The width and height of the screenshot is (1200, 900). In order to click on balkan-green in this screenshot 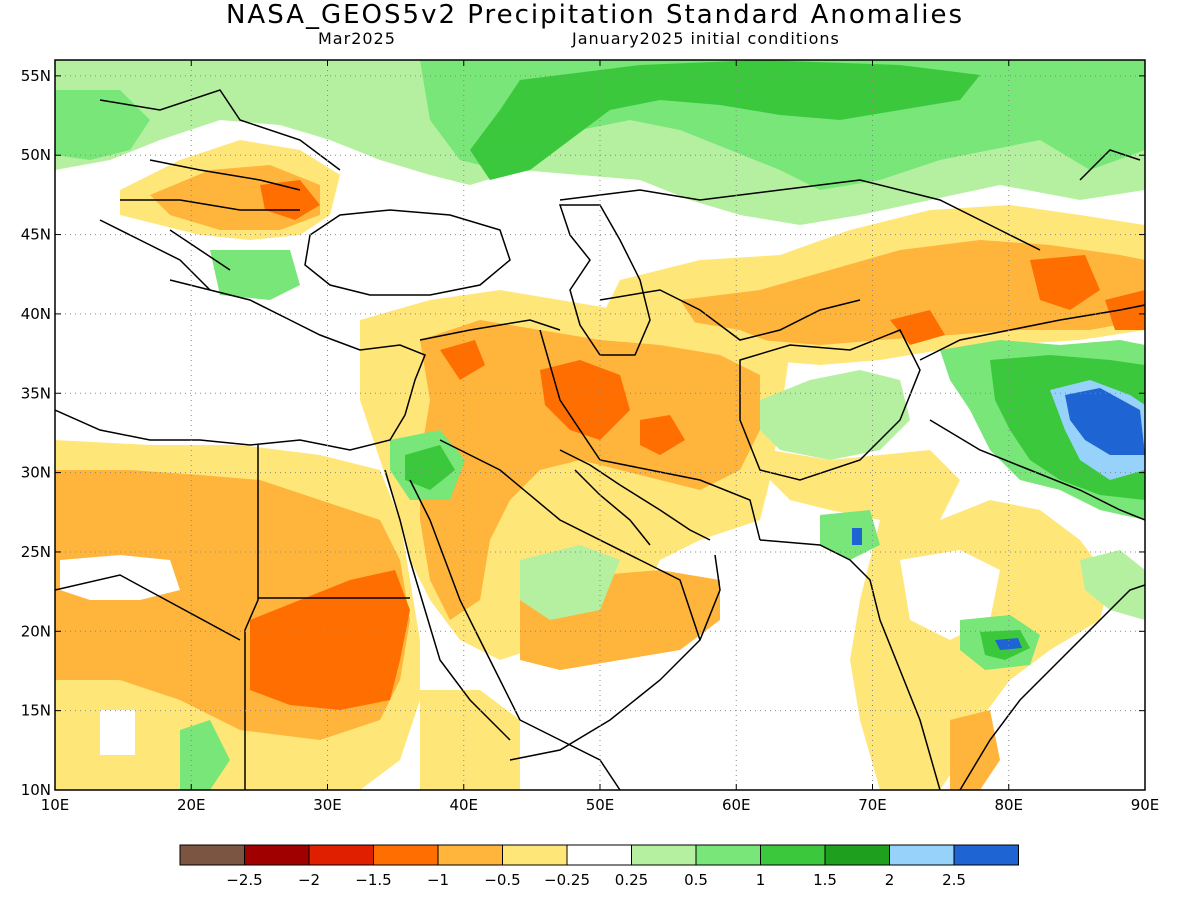, I will do `click(255, 275)`.